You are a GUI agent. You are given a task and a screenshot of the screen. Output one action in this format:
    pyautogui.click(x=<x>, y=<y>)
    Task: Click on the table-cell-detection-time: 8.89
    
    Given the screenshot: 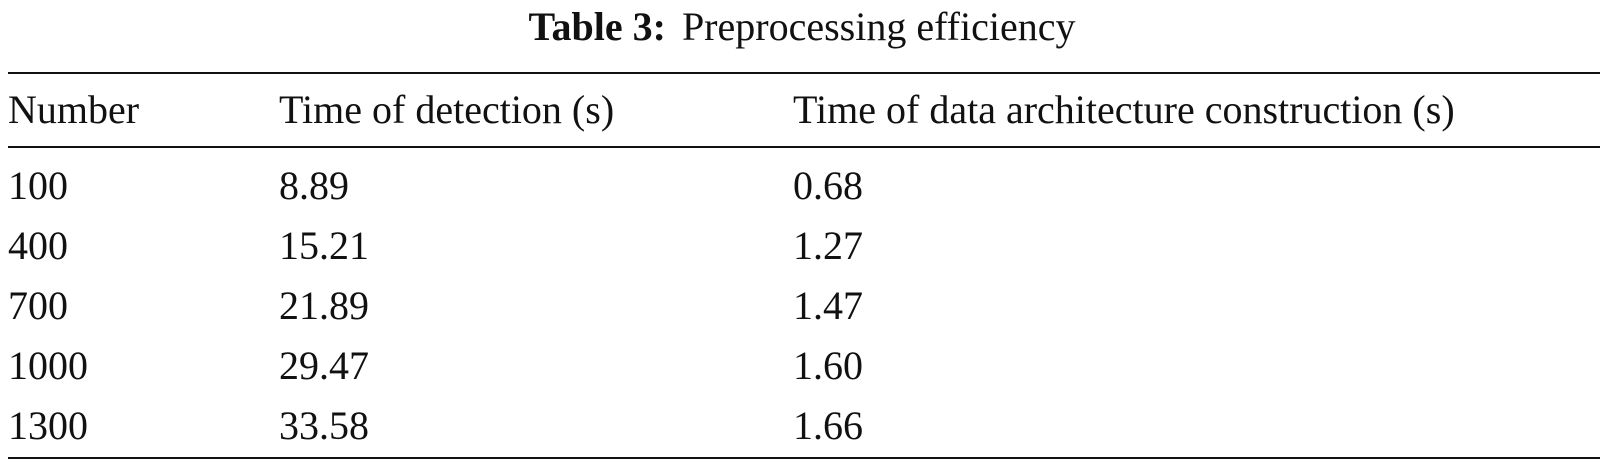 What is the action you would take?
    pyautogui.click(x=314, y=185)
    